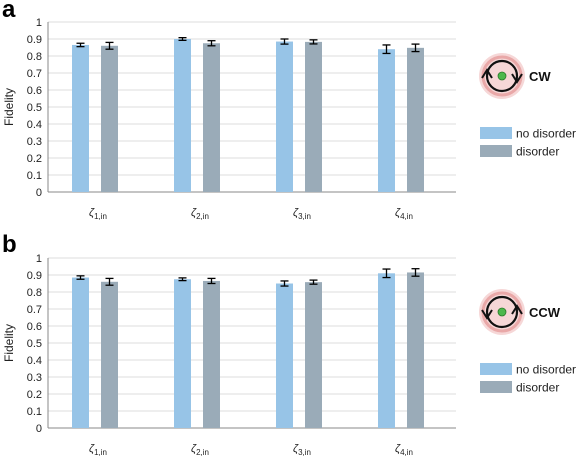 The height and width of the screenshot is (471, 579). I want to click on clockwise-orbit-icon, so click(502, 76).